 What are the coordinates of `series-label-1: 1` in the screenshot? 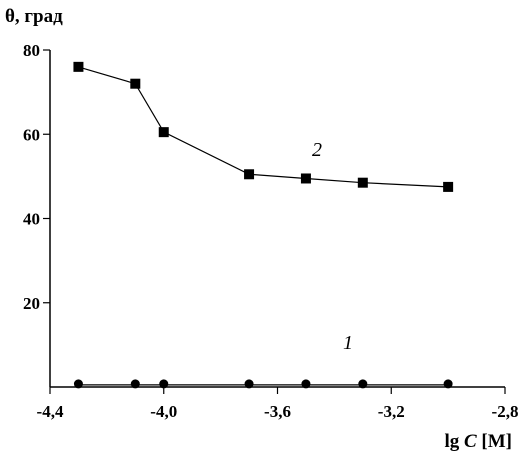 It's located at (348, 343).